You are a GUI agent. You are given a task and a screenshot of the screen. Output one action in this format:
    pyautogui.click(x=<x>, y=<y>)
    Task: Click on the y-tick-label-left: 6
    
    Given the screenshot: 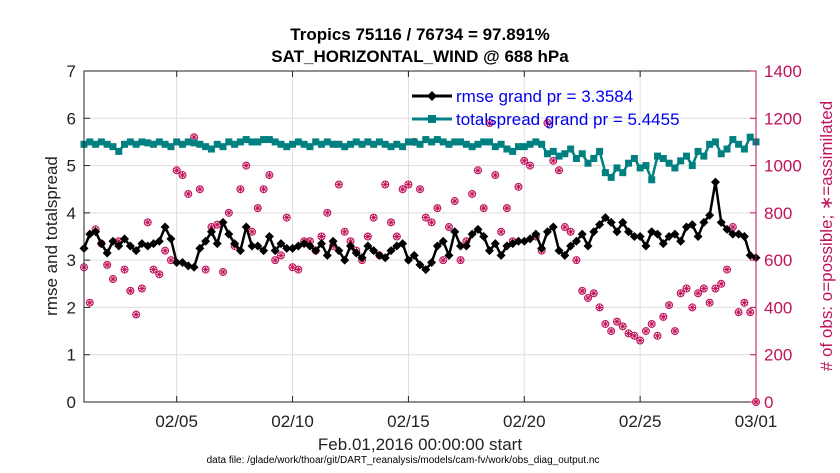 What is the action you would take?
    pyautogui.click(x=71, y=118)
    